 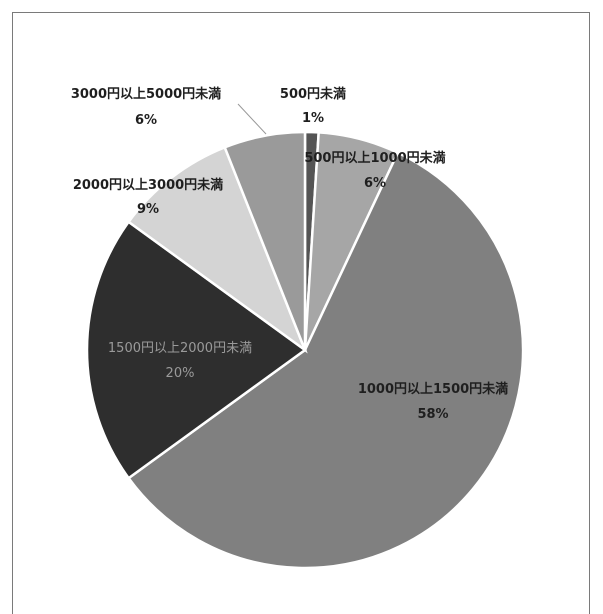 I want to click on label-3000-5000-name: 3000円以上5000円未満, so click(x=146, y=94).